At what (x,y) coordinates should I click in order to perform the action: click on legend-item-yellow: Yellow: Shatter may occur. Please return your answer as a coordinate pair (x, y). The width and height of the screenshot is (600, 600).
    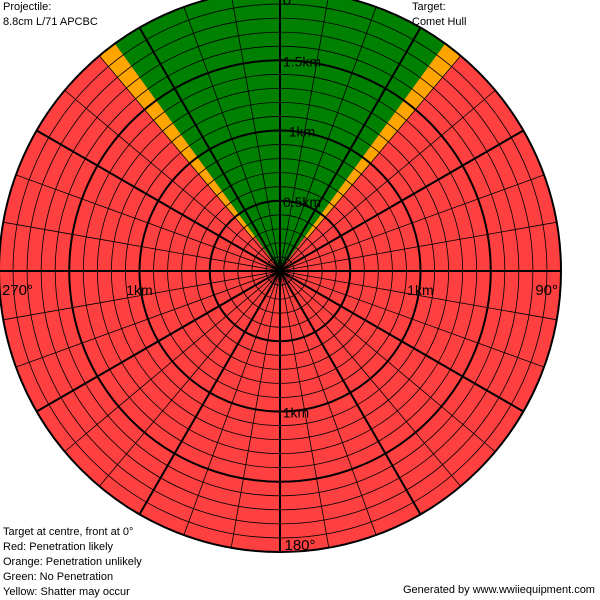
    Looking at the image, I should click on (66, 592).